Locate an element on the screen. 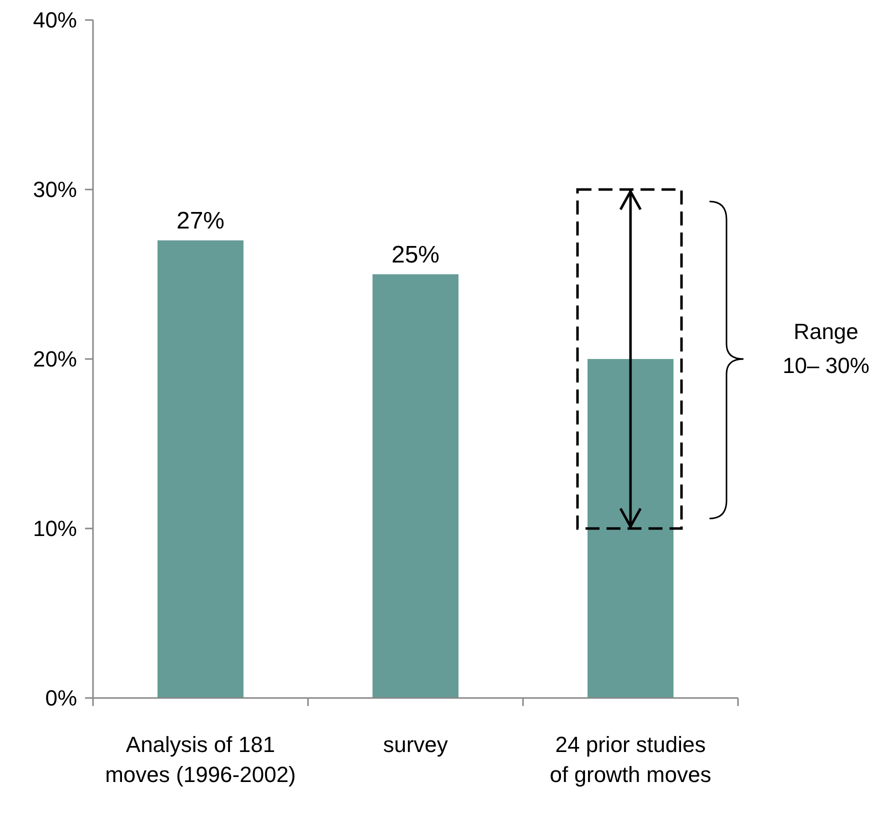 This screenshot has width=880, height=823. y-tick-label: 30% is located at coordinates (54, 189).